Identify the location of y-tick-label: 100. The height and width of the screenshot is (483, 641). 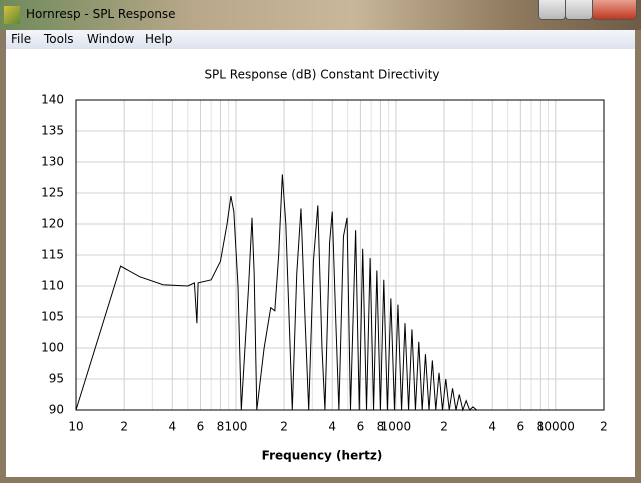
(52, 348).